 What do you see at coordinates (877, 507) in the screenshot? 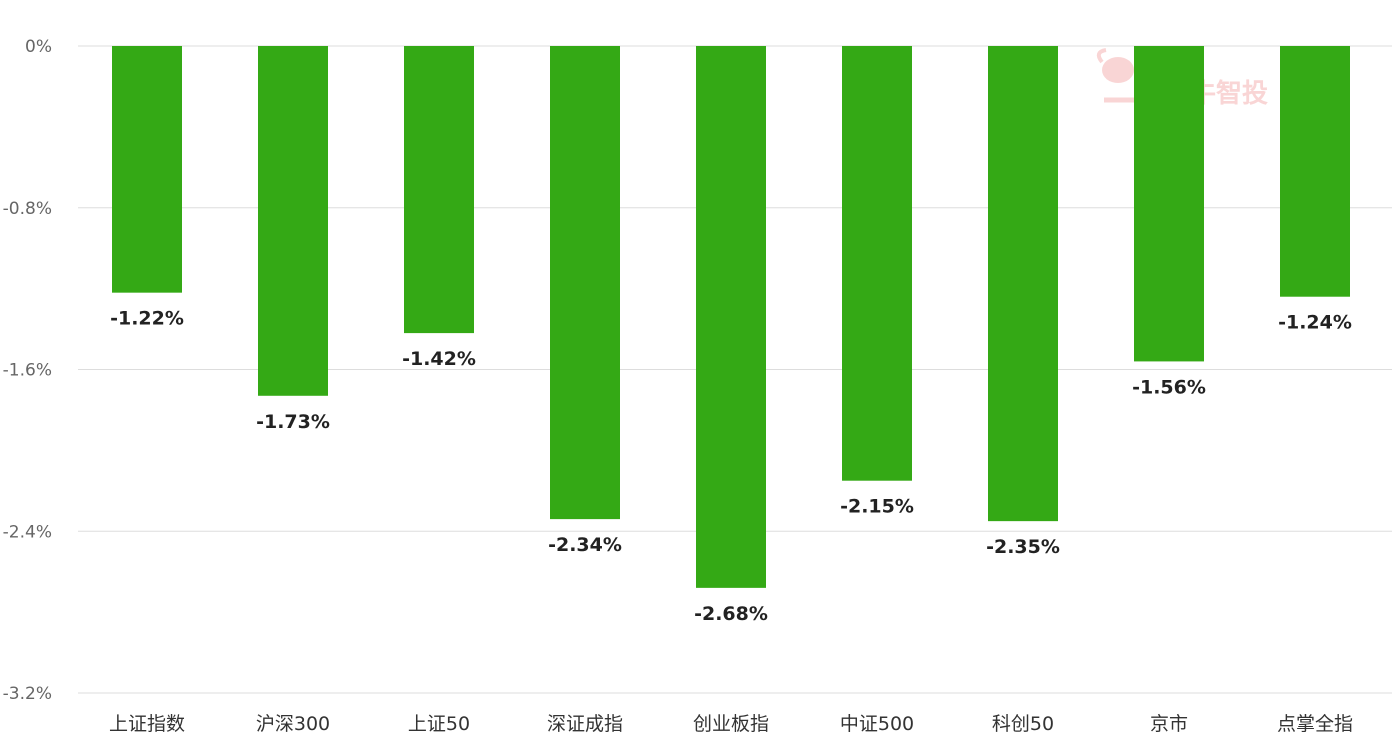
I see `data-label: -2.15%` at bounding box center [877, 507].